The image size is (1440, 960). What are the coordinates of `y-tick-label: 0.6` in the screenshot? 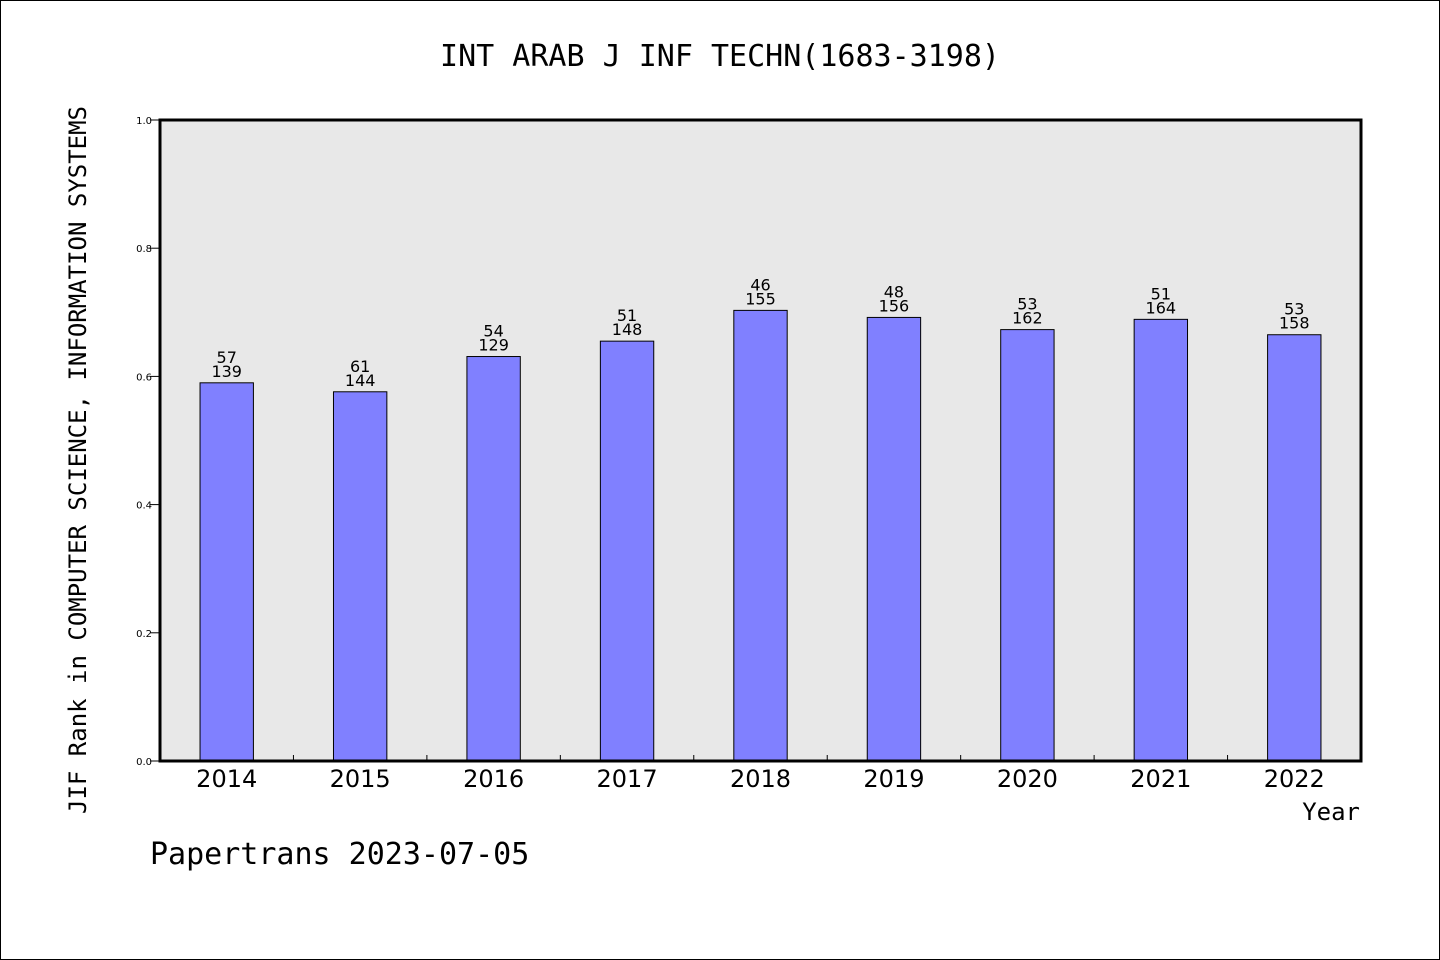 It's located at (144, 377).